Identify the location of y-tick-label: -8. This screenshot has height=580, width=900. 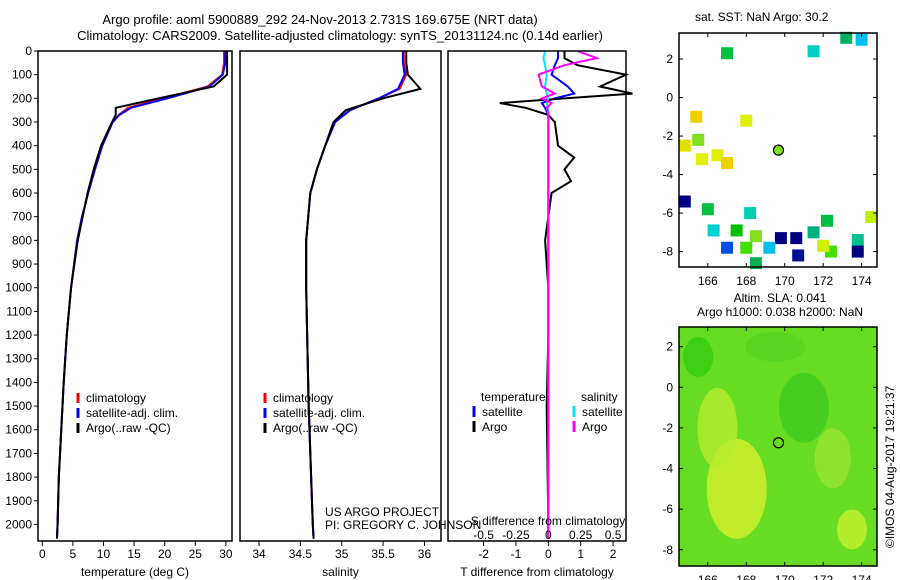
(667, 550).